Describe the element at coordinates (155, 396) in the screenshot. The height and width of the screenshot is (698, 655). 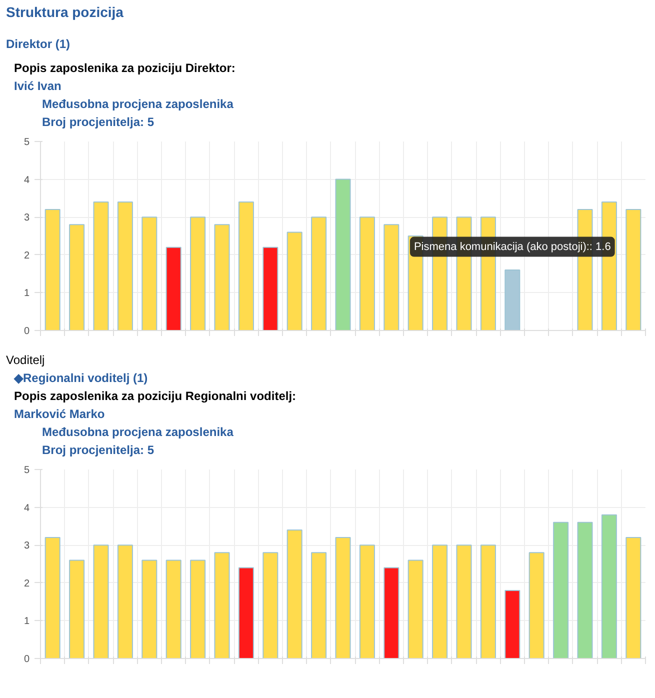
I see `text: Popis zaposlenika za poziciju Regionalni voditelj:` at that location.